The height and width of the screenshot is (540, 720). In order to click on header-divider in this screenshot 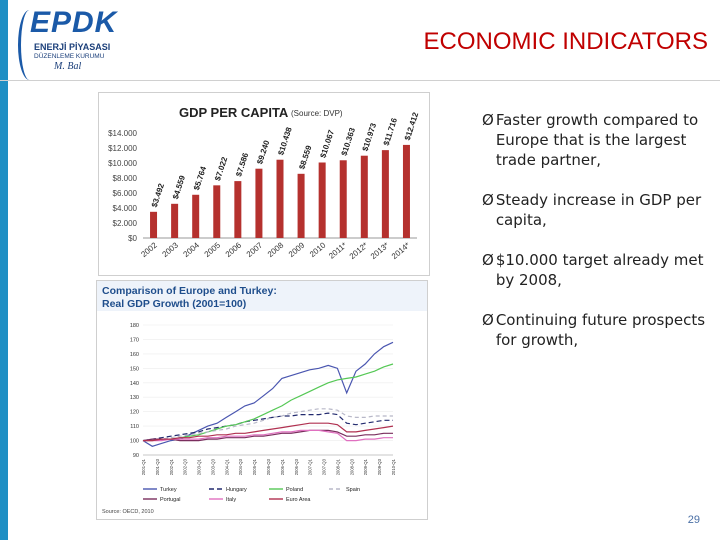, I will do `click(360, 80)`.